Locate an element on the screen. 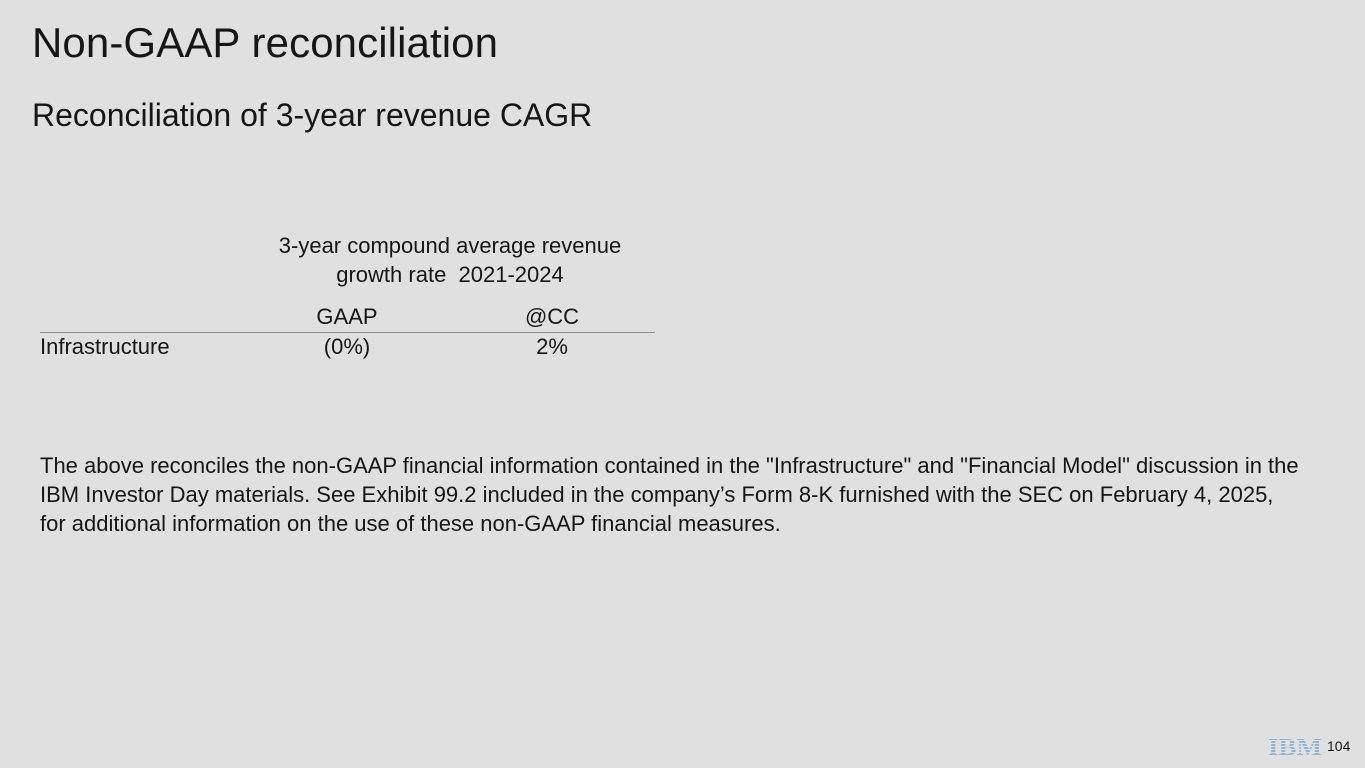  logo-text: IBM is located at coordinates (1295, 746).